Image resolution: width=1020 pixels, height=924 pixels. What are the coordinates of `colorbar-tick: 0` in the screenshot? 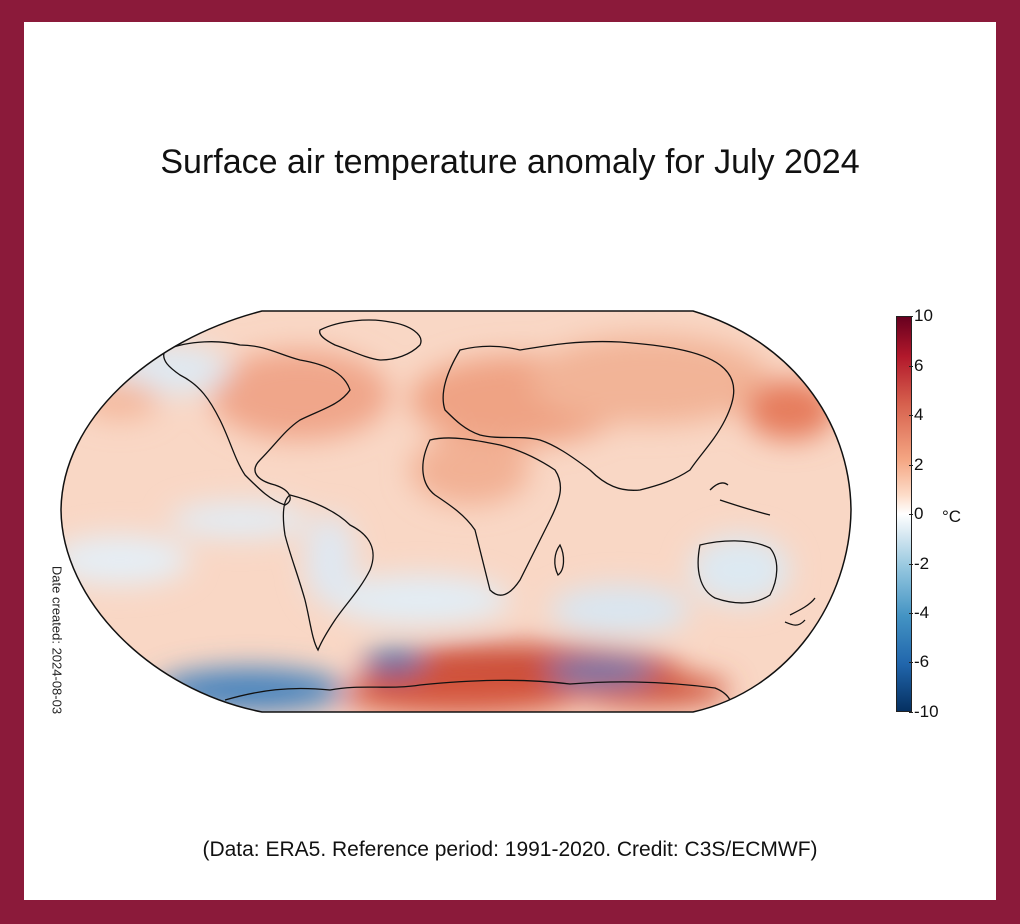 It's located at (916, 513).